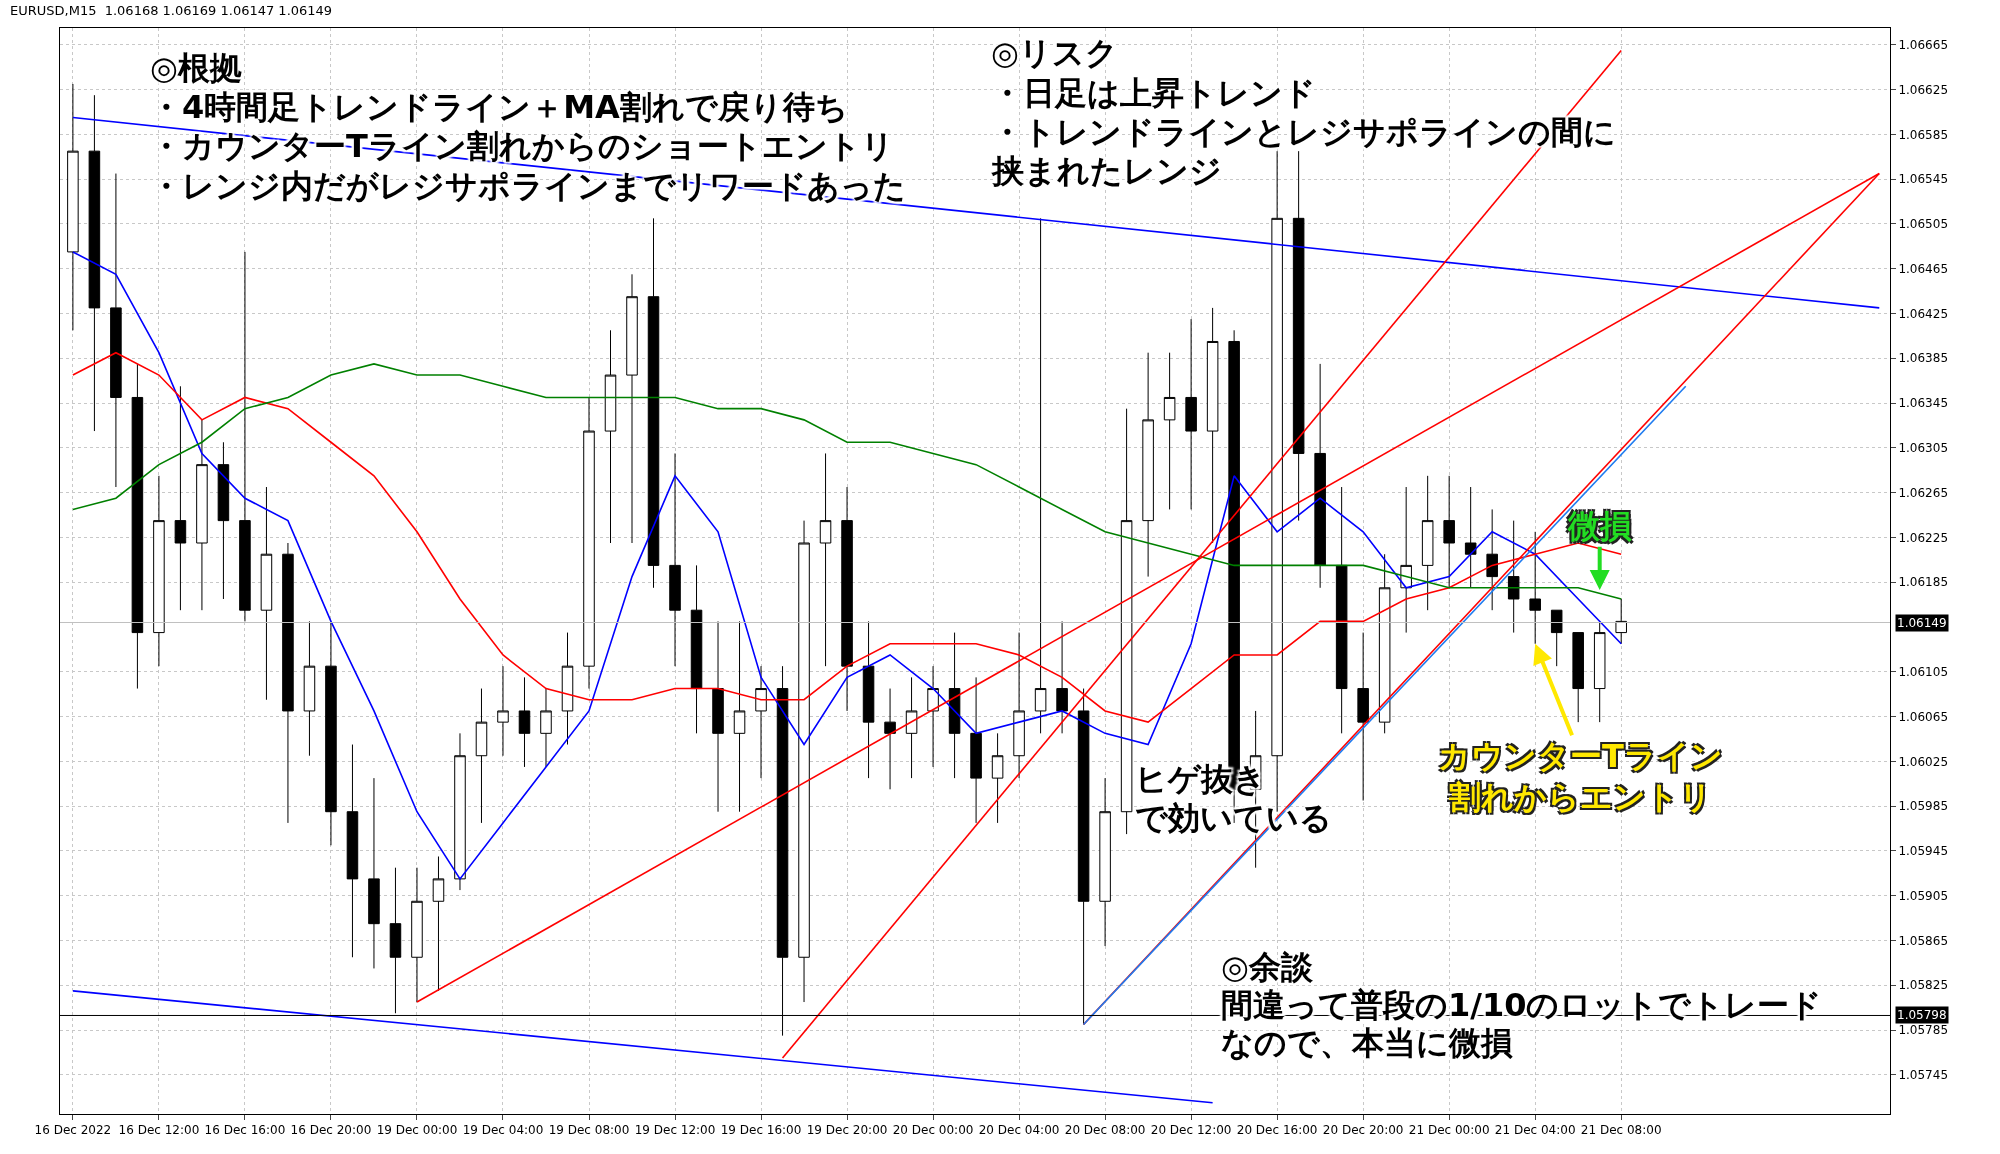 This screenshot has width=2000, height=1154. What do you see at coordinates (1303, 132) in the screenshot?
I see `annotation: ・トレンドラインとレジサポラインの間に` at bounding box center [1303, 132].